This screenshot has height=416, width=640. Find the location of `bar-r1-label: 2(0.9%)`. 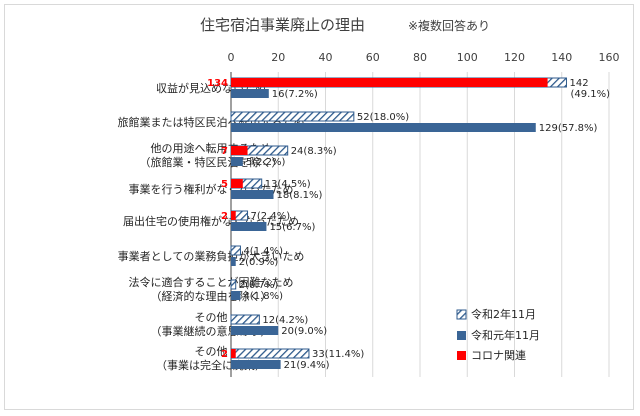

bar-r1-label: 2(0.9%) is located at coordinates (259, 262).